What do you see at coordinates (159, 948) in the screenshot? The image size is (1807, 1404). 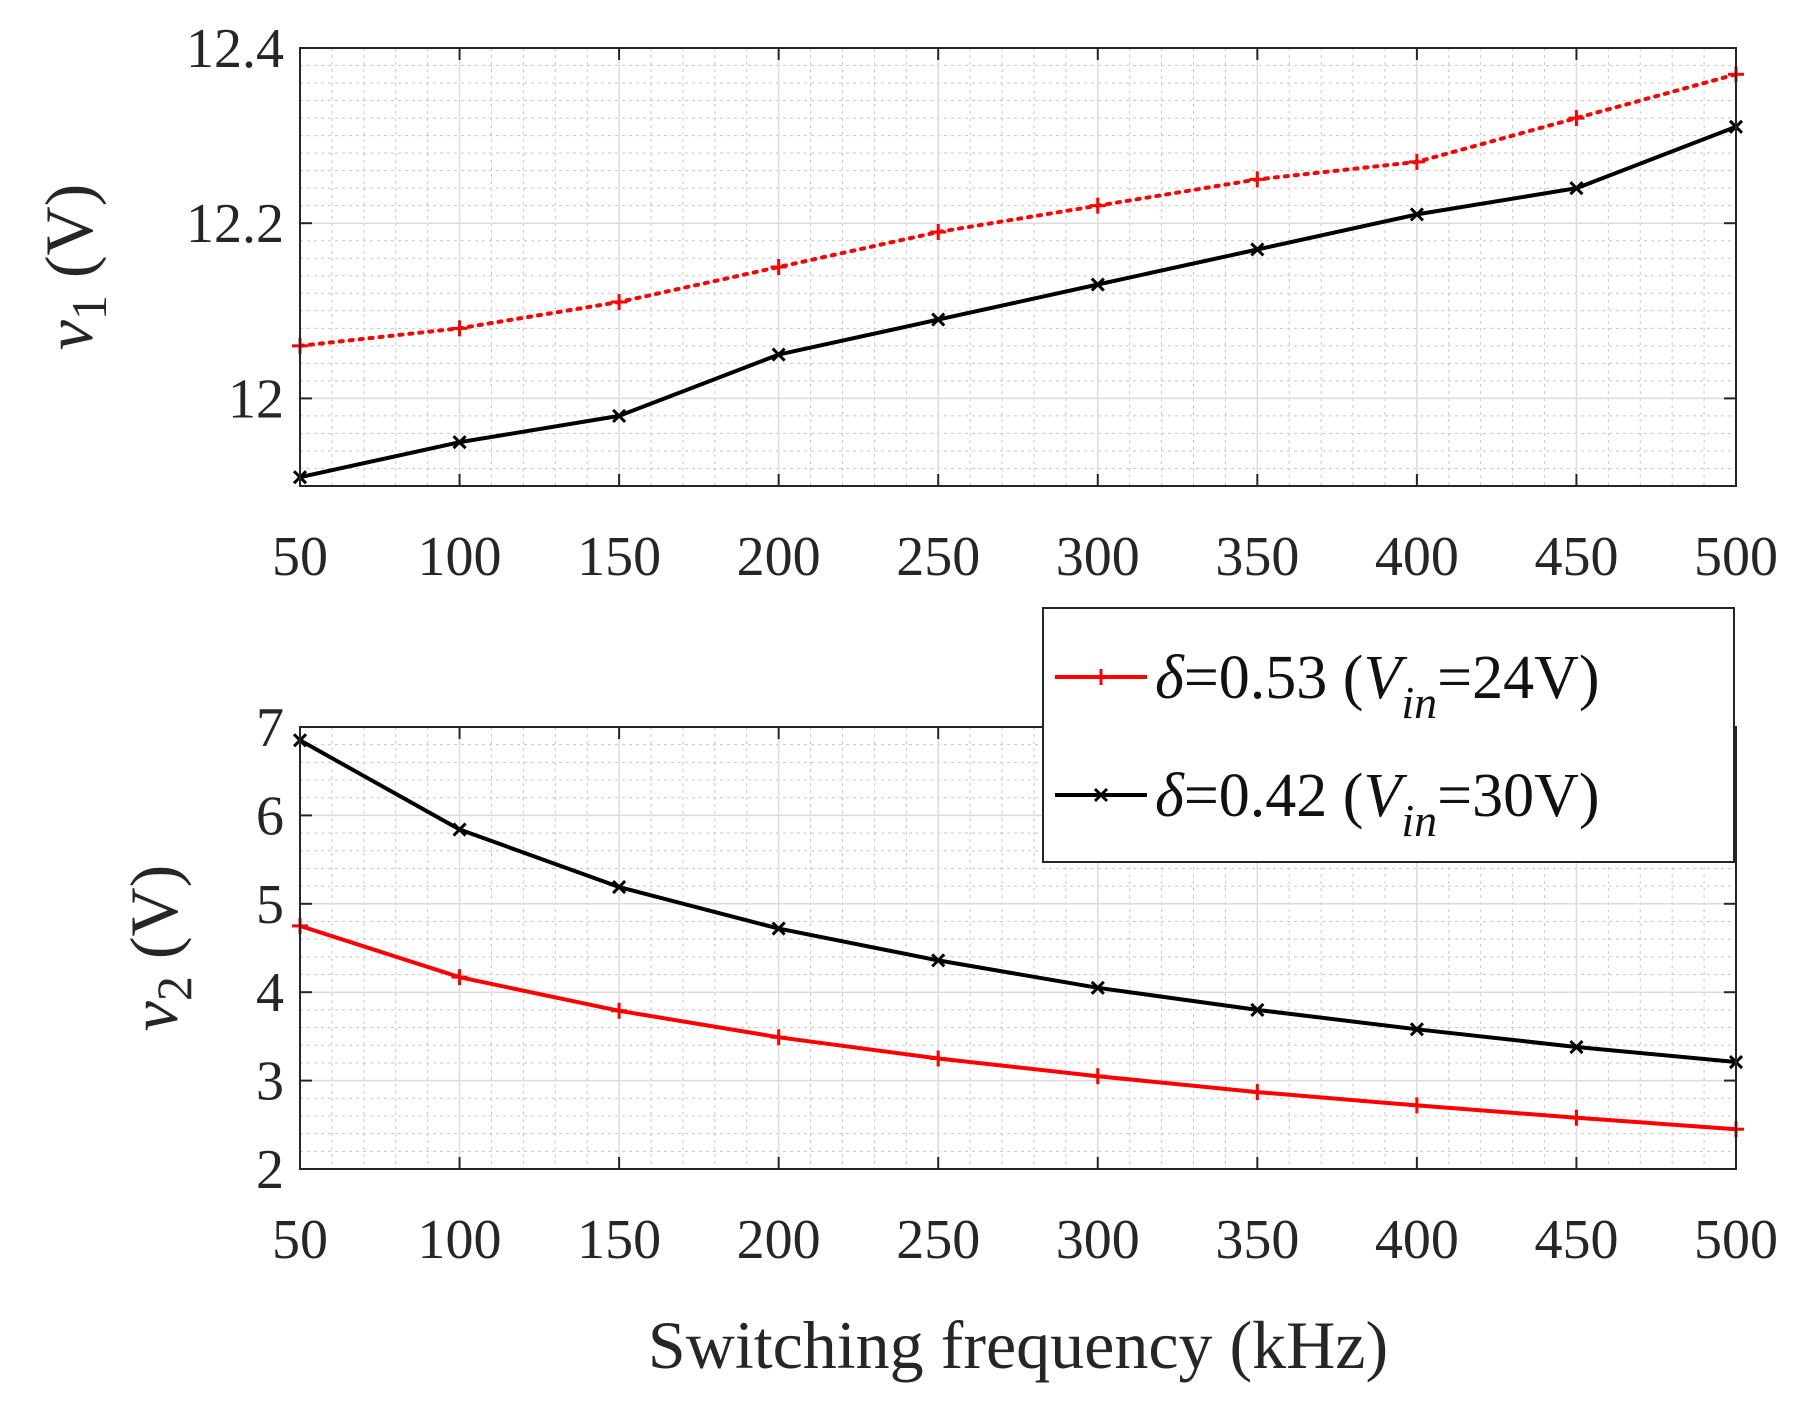 I see `y-axis-label-v2: v2 (V)` at bounding box center [159, 948].